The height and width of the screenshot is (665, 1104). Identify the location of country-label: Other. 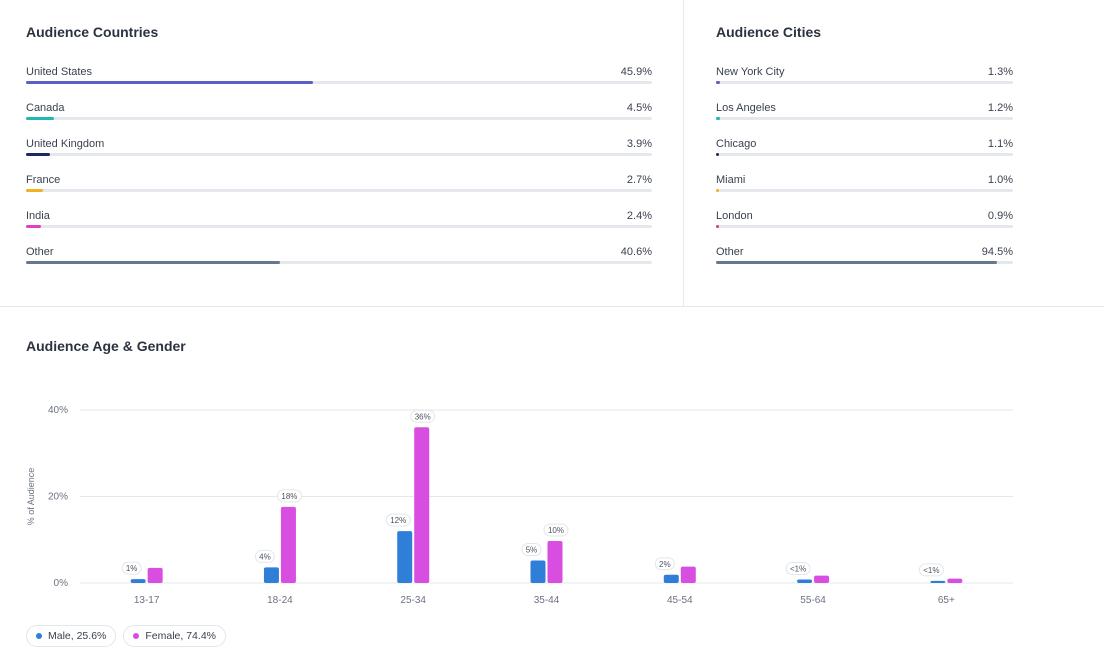
(40, 252).